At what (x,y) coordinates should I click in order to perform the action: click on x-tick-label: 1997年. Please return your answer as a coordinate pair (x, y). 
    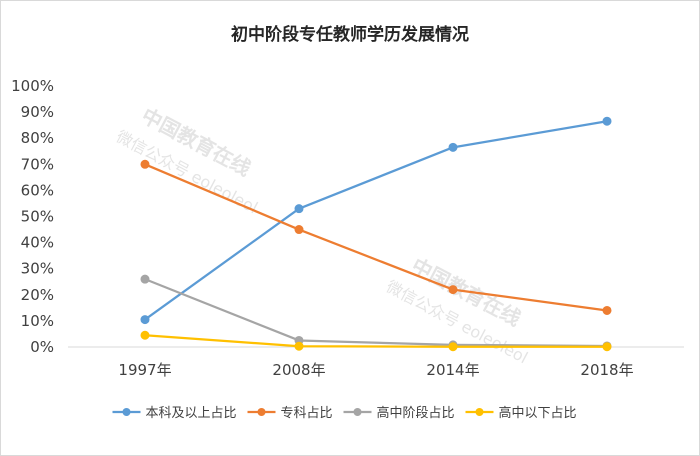
    Looking at the image, I should click on (144, 370).